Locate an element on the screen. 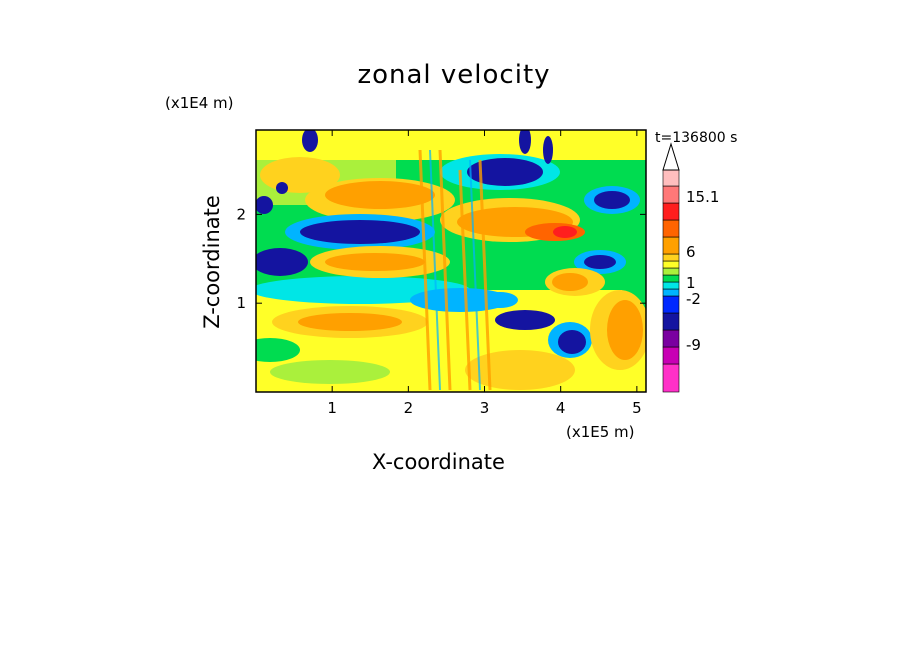 The image size is (904, 654). y-scale-label: (x1E4 m) is located at coordinates (199, 103).